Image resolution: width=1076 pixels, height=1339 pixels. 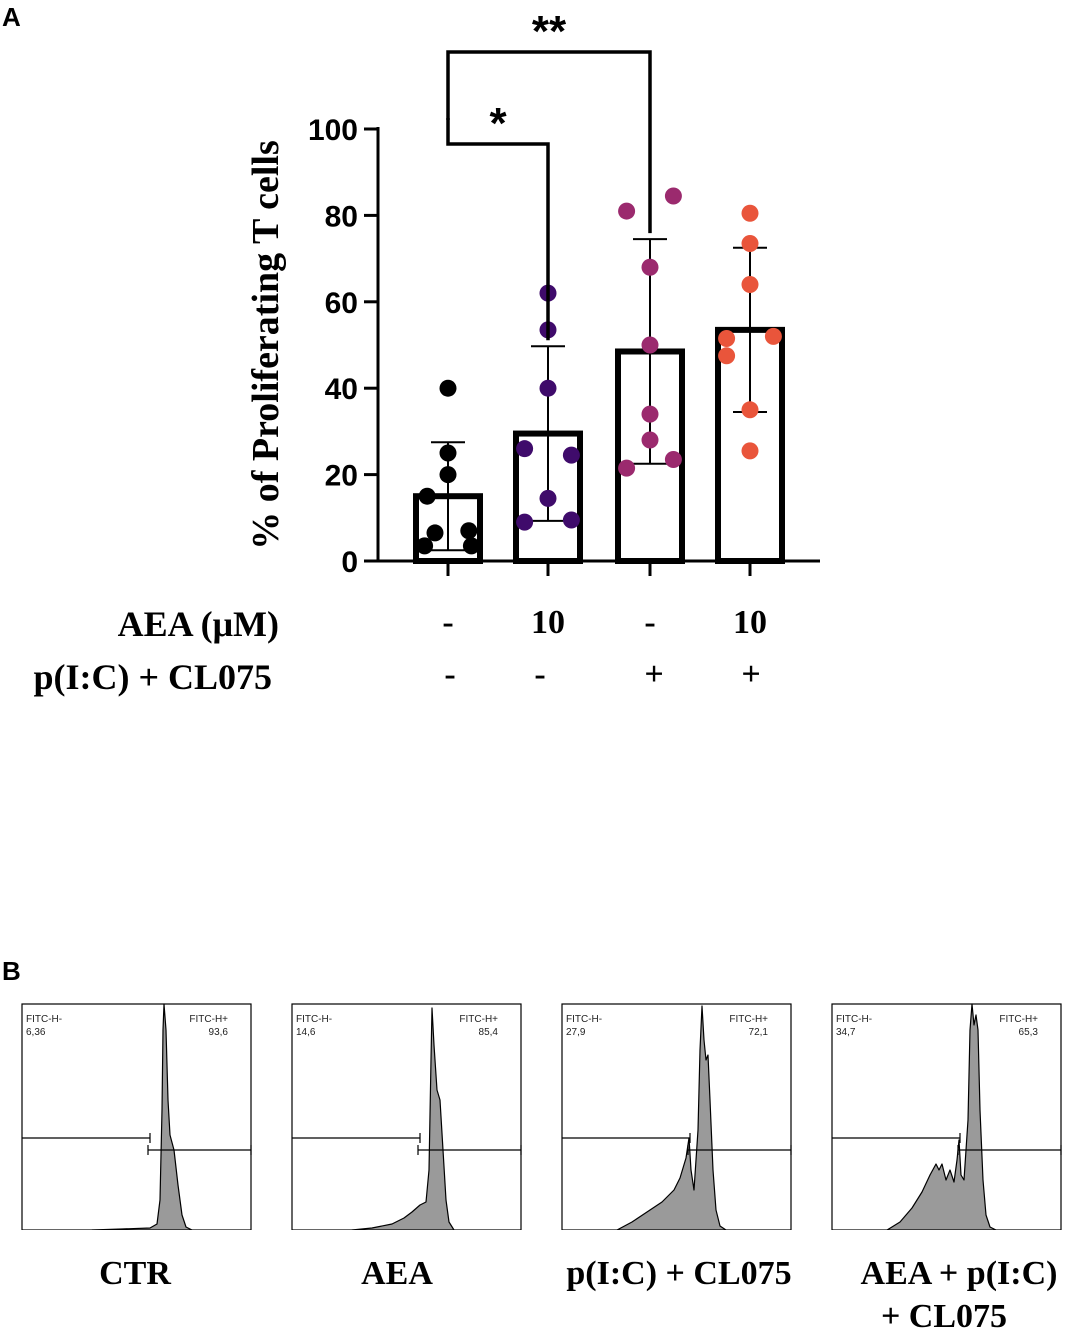 What do you see at coordinates (11, 17) in the screenshot?
I see `panel-a-letter: A` at bounding box center [11, 17].